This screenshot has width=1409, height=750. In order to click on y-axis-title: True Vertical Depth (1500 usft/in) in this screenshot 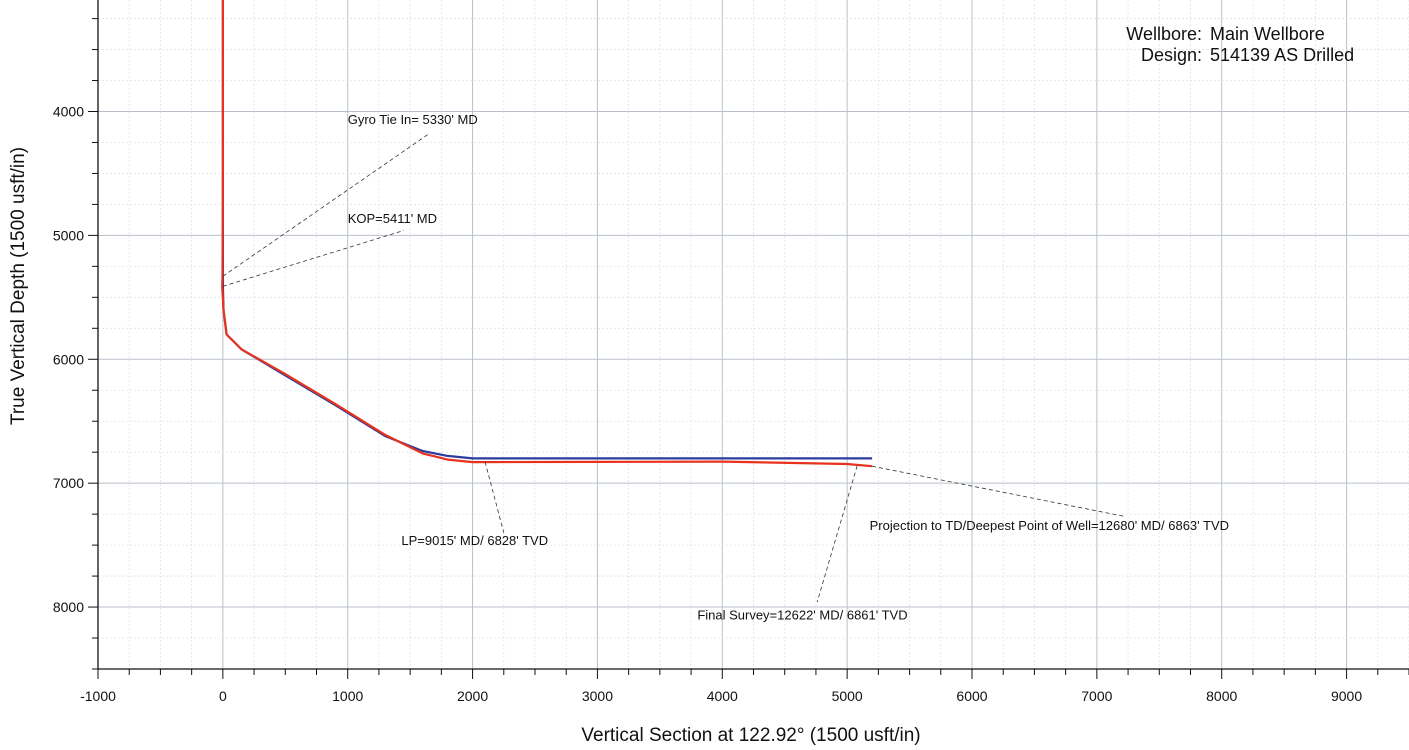, I will do `click(18, 286)`.